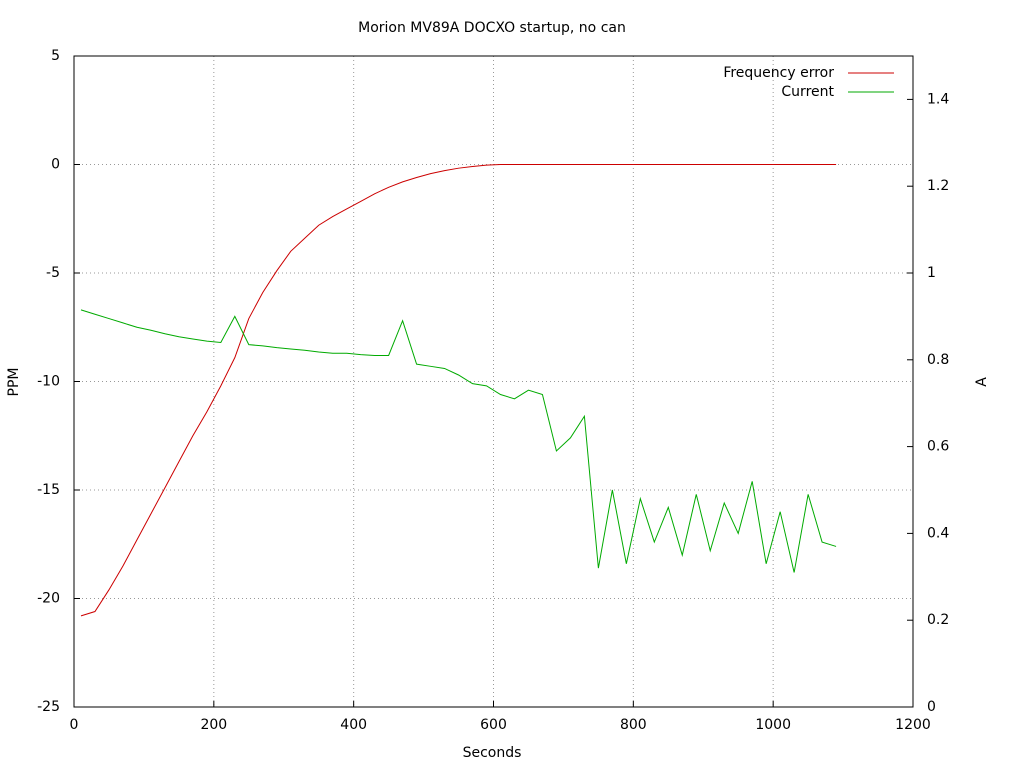  I want to click on y2-tick-label: 1, so click(931, 273).